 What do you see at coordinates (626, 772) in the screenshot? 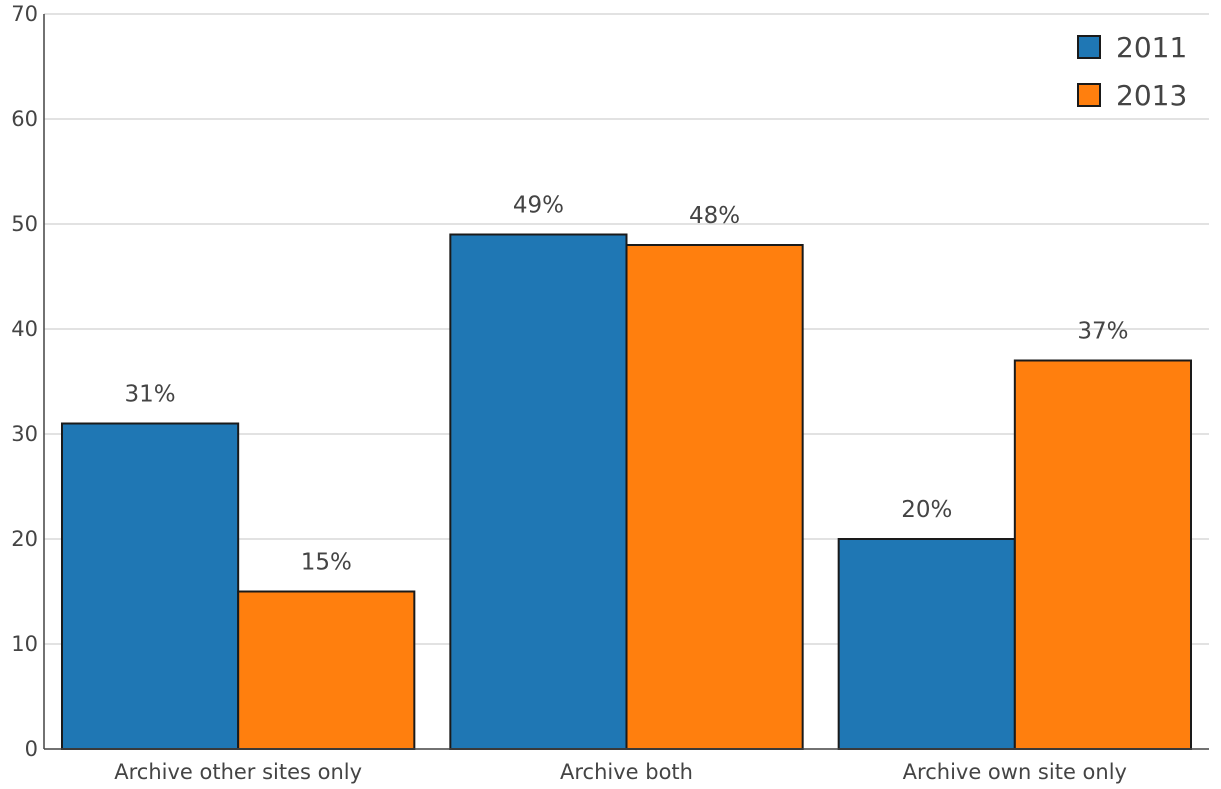
I see `x-tick-label: Archive both` at bounding box center [626, 772].